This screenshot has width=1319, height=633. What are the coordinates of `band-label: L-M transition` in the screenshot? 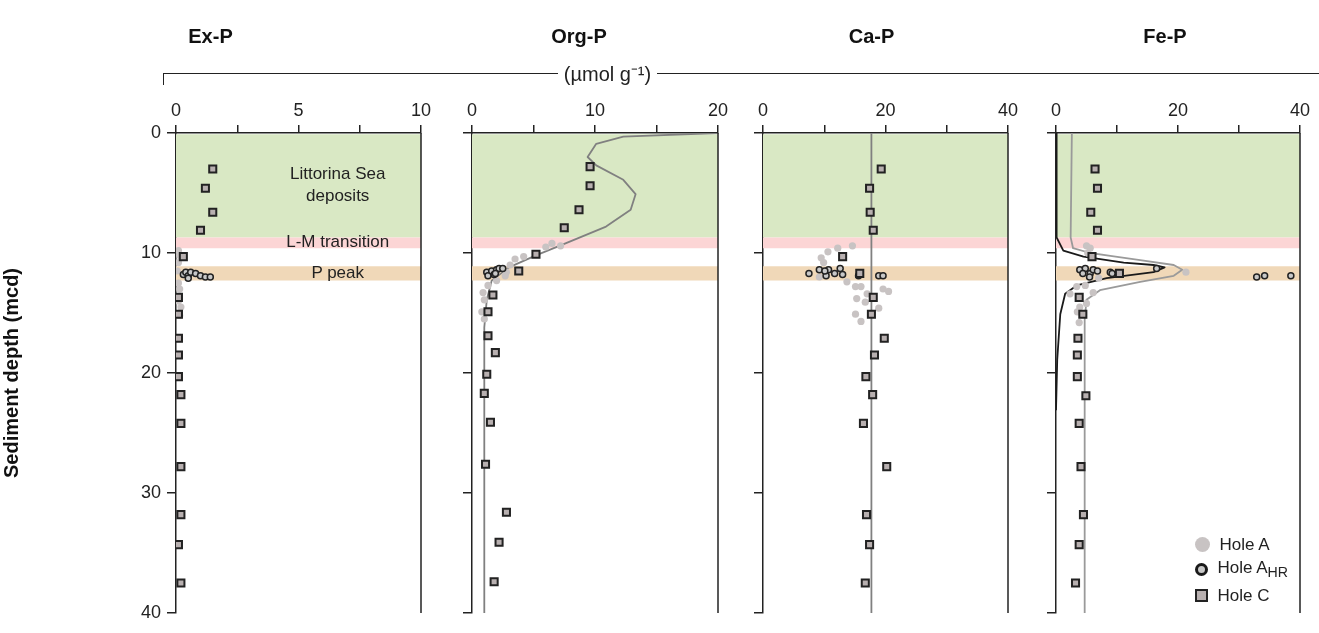 It's located at (338, 242).